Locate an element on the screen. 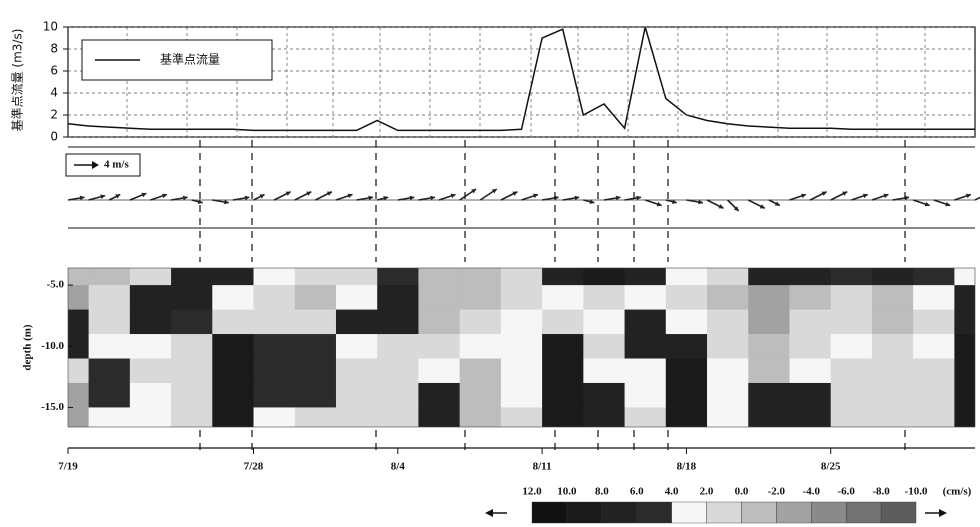 This screenshot has width=980, height=527. y-tick-label: 6 is located at coordinates (54, 71).